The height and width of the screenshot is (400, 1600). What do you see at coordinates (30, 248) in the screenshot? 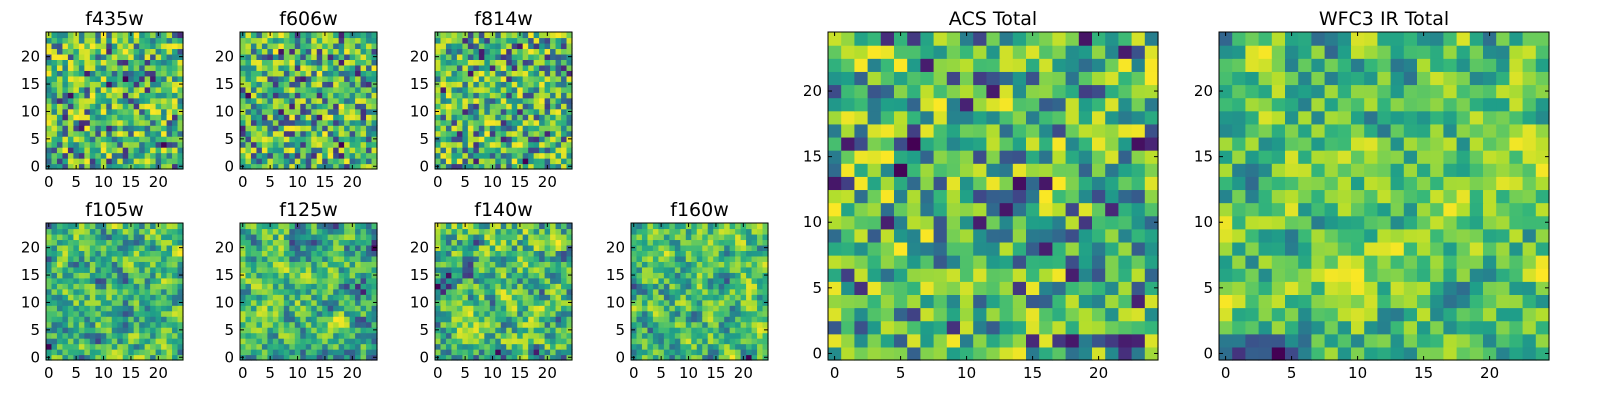
I see `y-tick-label: 20` at bounding box center [30, 248].